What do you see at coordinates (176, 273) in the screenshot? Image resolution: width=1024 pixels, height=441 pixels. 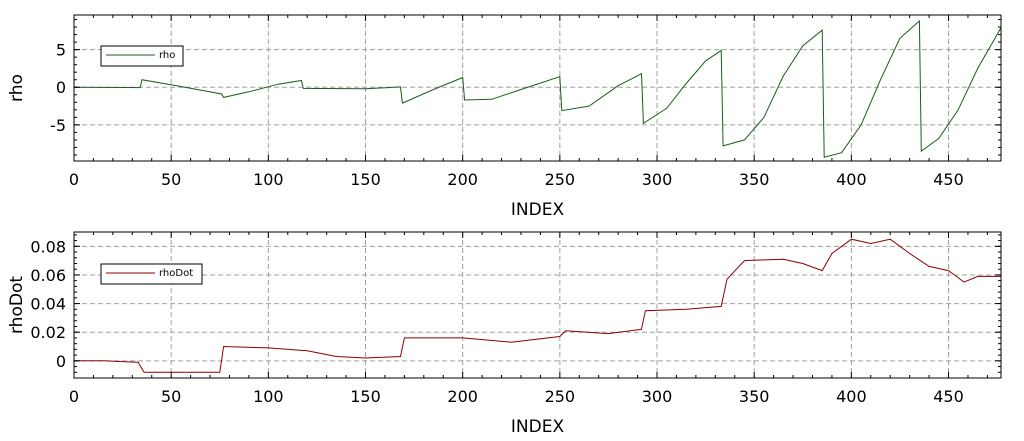 I see `legend-label: rhoDot` at bounding box center [176, 273].